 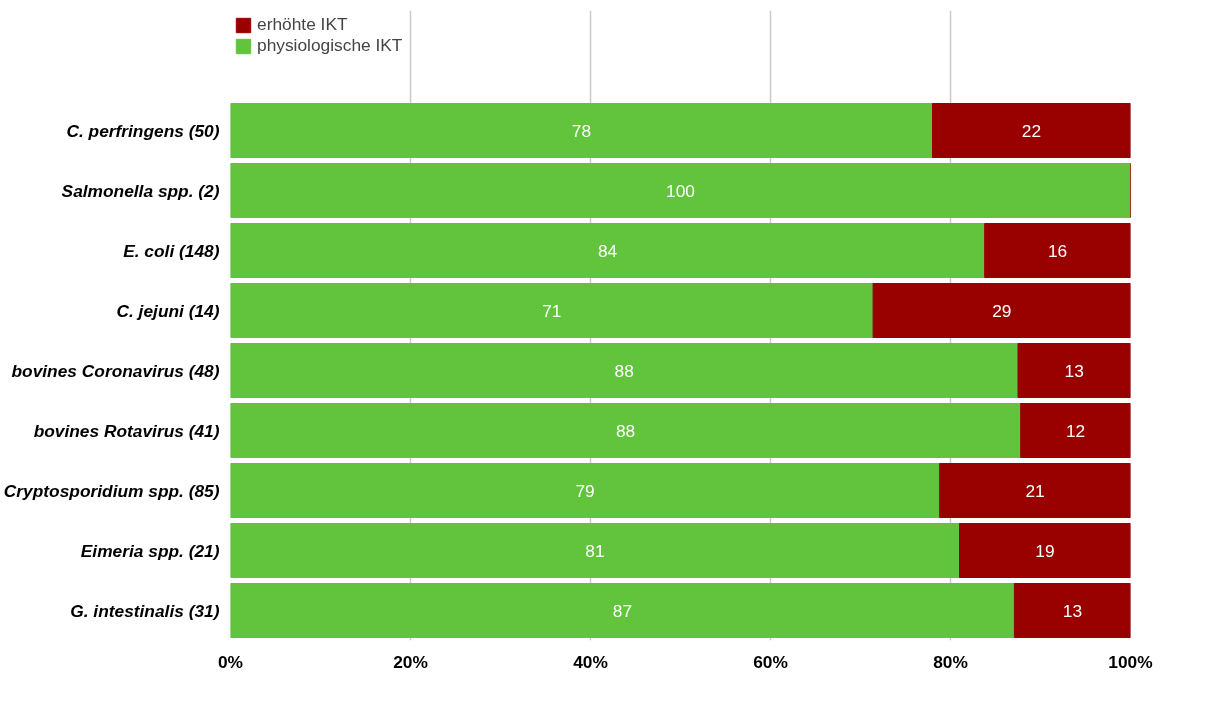 What do you see at coordinates (595, 550) in the screenshot?
I see `data-label: 81` at bounding box center [595, 550].